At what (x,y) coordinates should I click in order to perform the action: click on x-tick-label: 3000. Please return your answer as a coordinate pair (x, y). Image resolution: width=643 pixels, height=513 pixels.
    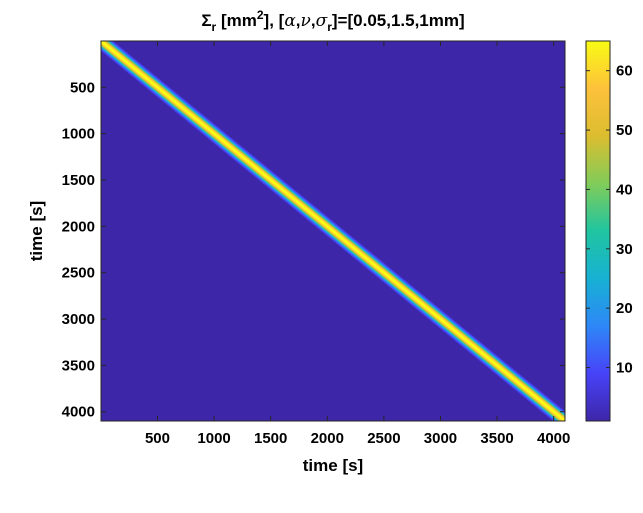
    Looking at the image, I should click on (440, 438).